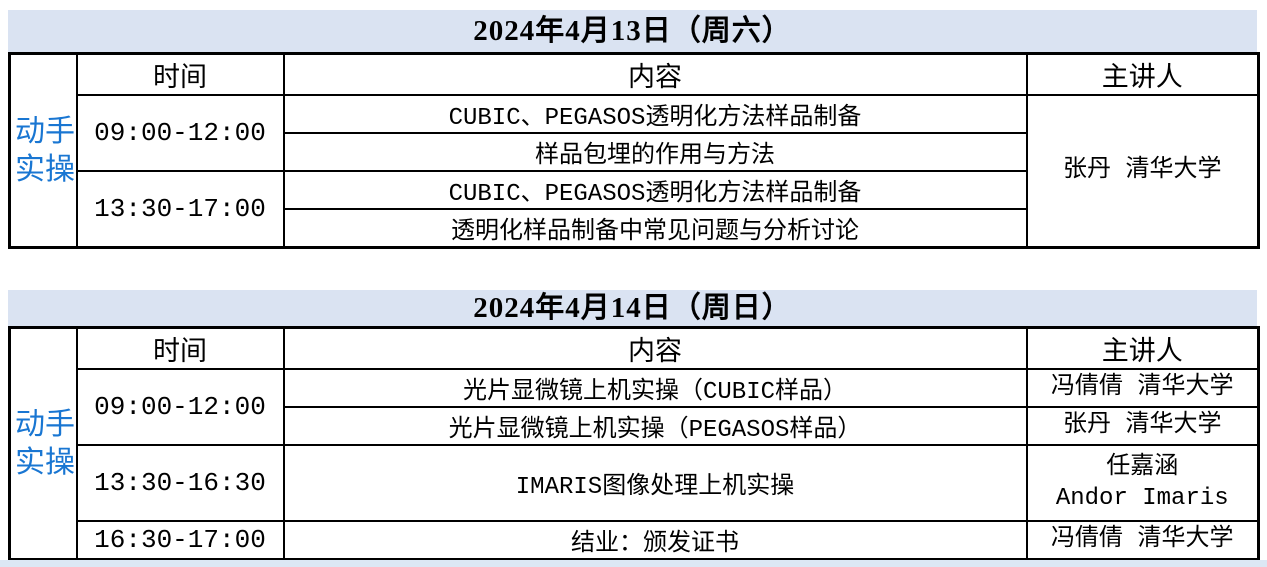  What do you see at coordinates (180, 483) in the screenshot?
I see `day2-afternoon-time: 13:30-16:30` at bounding box center [180, 483].